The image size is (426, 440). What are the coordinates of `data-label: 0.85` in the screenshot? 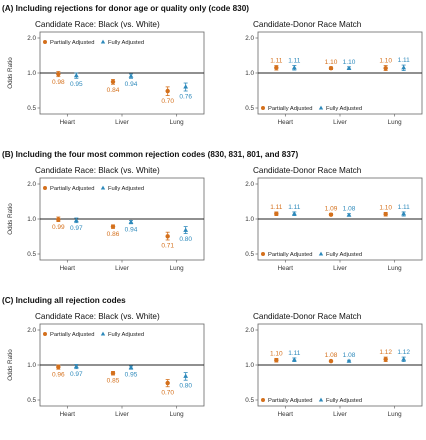 It's located at (113, 381).